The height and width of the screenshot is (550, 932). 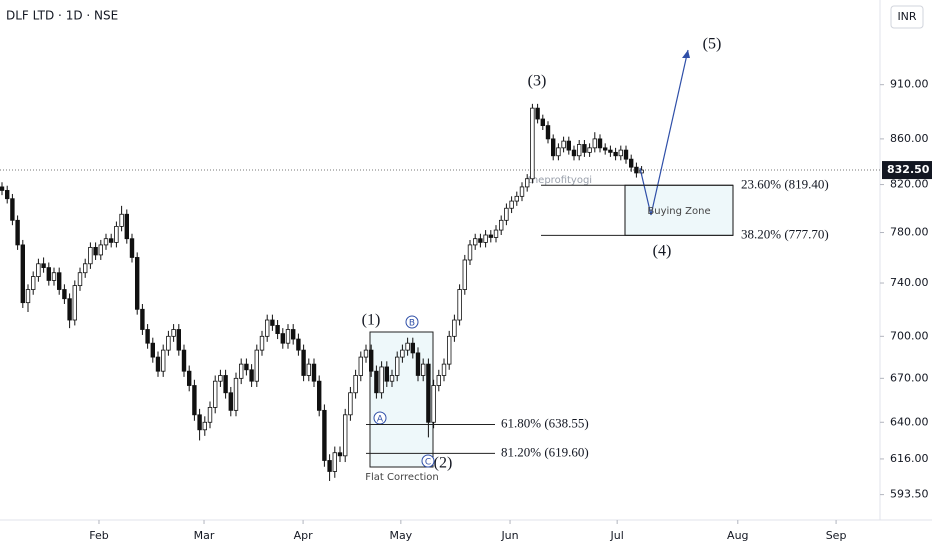 What do you see at coordinates (545, 451) in the screenshot?
I see `fib-label: 81.20% (619.60)` at bounding box center [545, 451].